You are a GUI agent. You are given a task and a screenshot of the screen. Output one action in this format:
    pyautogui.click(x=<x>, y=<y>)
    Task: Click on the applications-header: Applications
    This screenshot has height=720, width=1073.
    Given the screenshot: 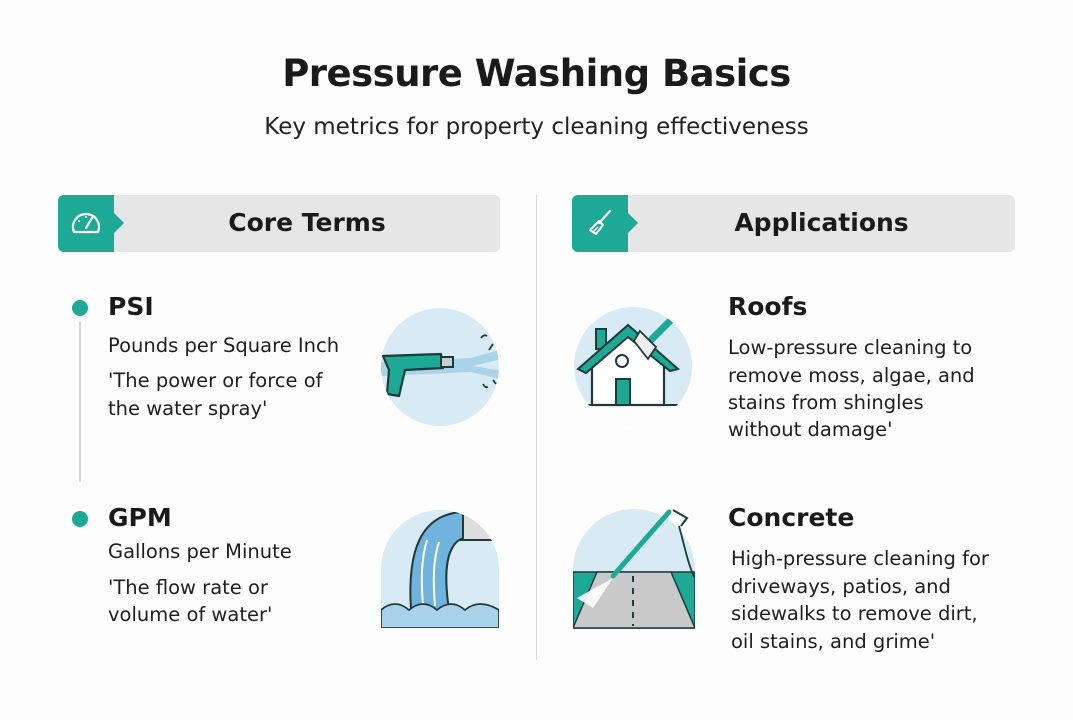 What is the action you would take?
    pyautogui.click(x=793, y=223)
    